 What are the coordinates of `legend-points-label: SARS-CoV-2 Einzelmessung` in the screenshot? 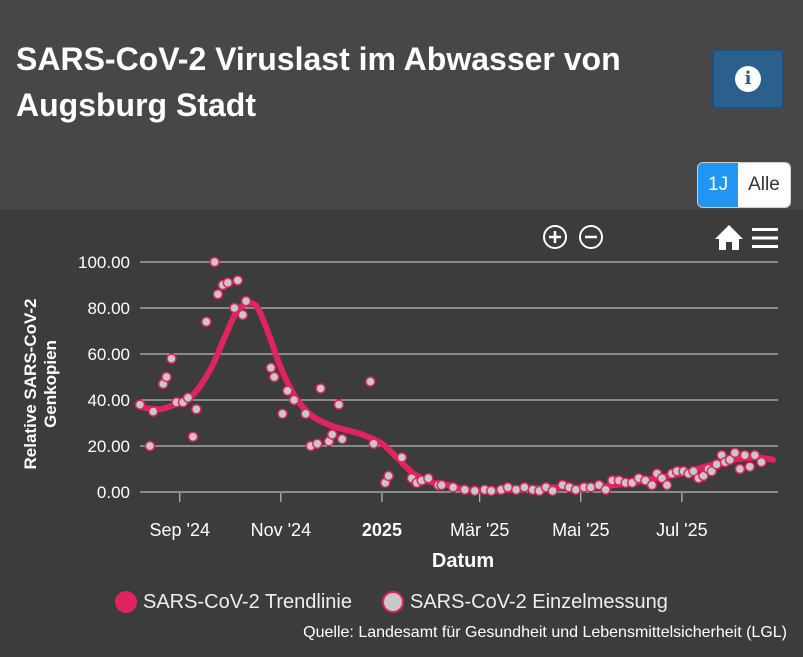 It's located at (539, 601).